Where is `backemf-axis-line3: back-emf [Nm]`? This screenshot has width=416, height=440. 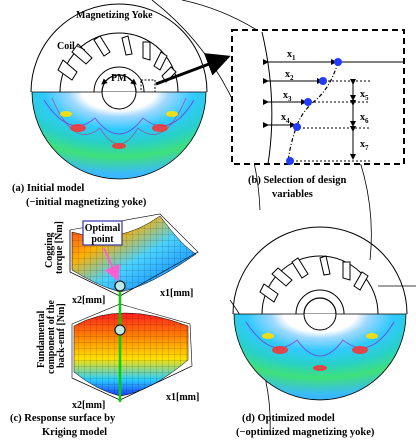 backemf-axis-line3: back-emf [Nm] is located at coordinates (61, 335).